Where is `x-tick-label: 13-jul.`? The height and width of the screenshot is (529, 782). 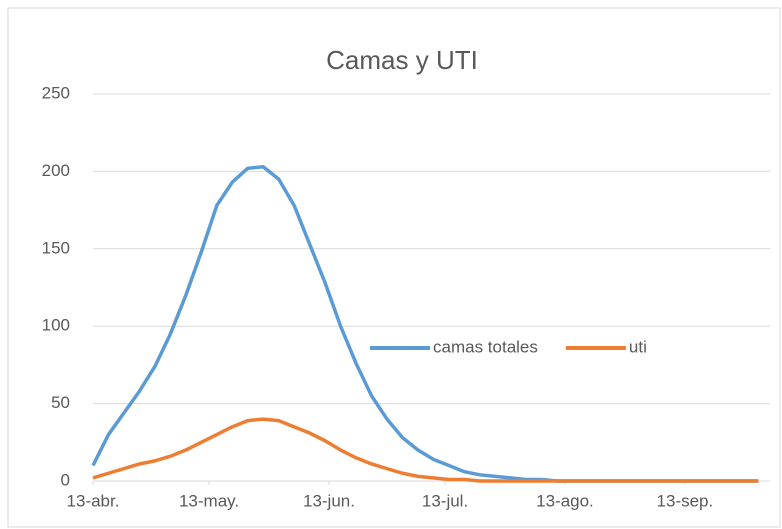
x-tick-label: 13-jul. is located at coordinates (445, 500).